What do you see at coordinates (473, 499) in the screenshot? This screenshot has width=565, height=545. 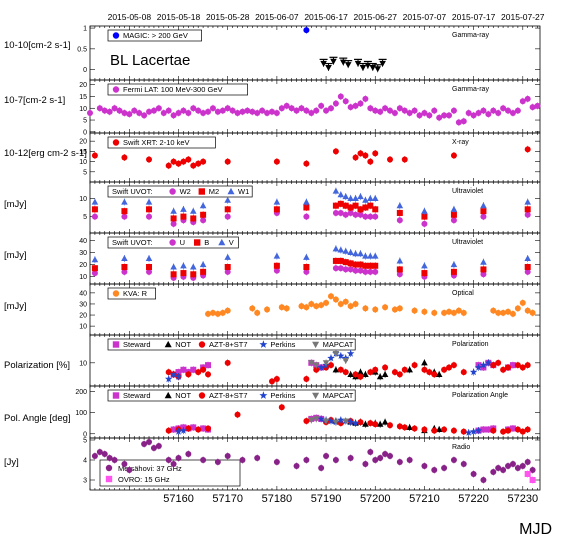 I see `x-tick-label: 57220` at bounding box center [473, 499].